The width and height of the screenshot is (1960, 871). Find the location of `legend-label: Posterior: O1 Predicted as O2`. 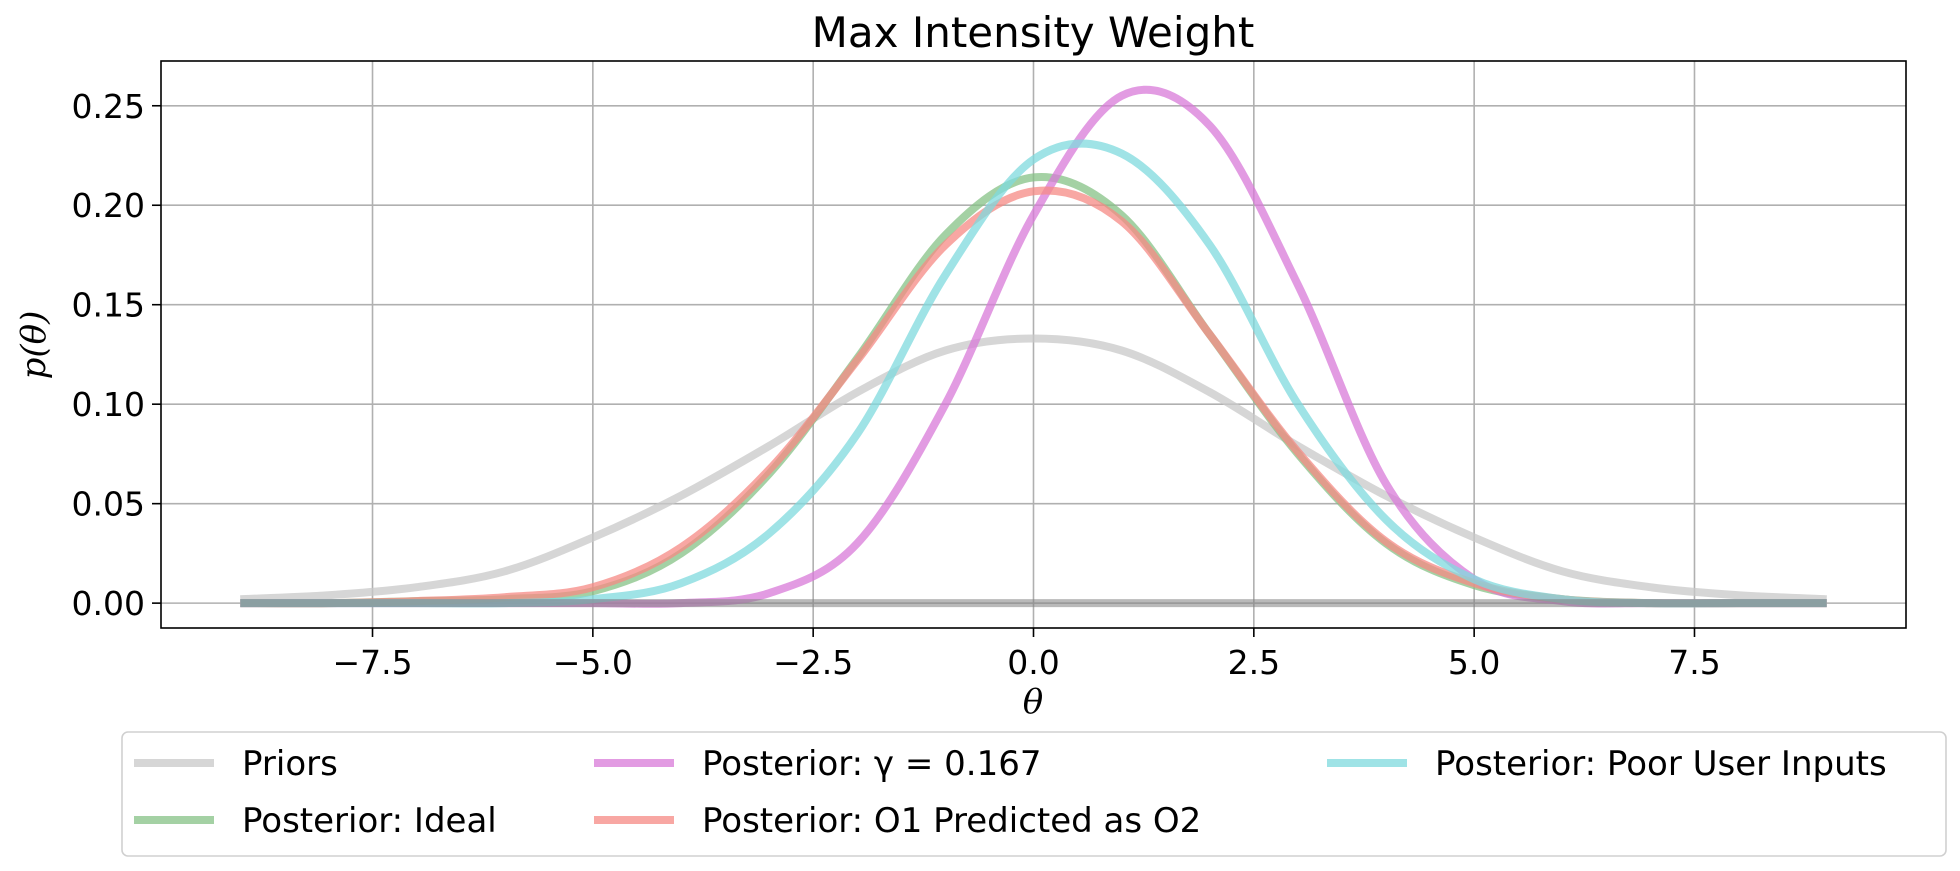

legend-label: Posterior: O1 Predicted as O2 is located at coordinates (951, 821).